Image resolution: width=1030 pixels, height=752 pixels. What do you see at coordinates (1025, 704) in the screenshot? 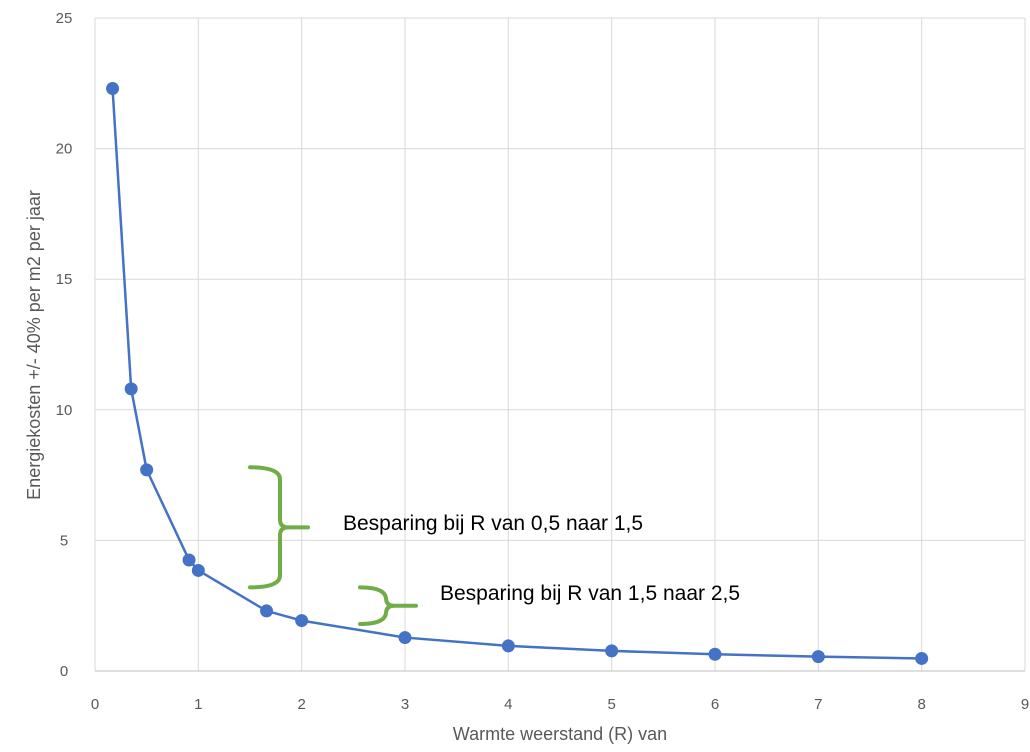
I see `x-tick-label: 9` at bounding box center [1025, 704].